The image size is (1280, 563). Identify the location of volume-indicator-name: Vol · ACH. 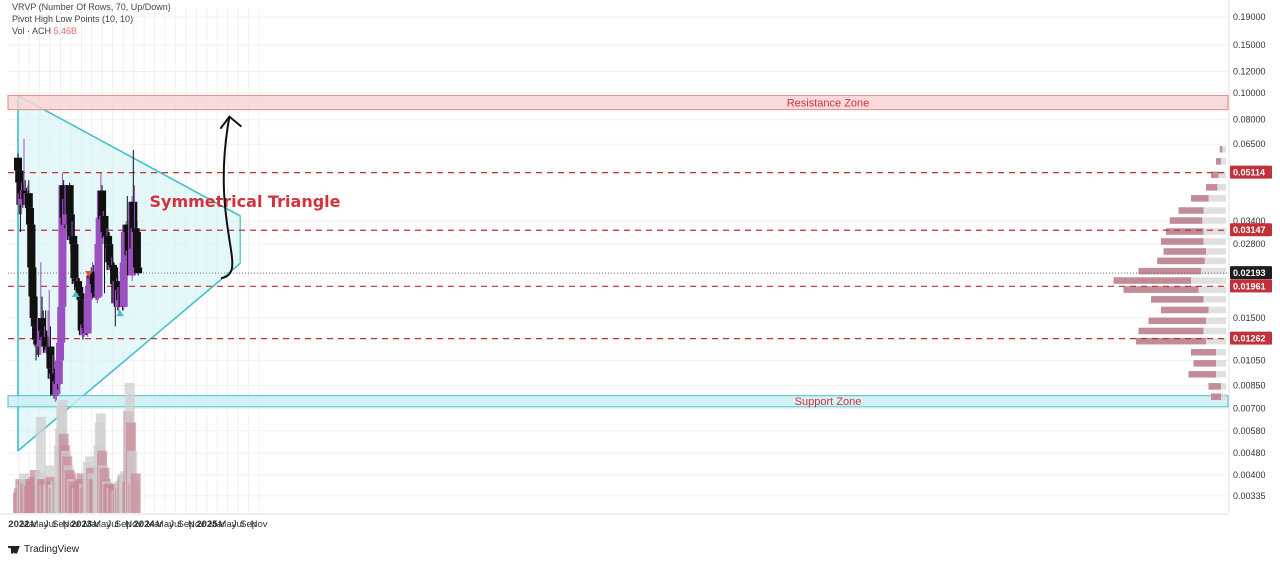
(32, 31).